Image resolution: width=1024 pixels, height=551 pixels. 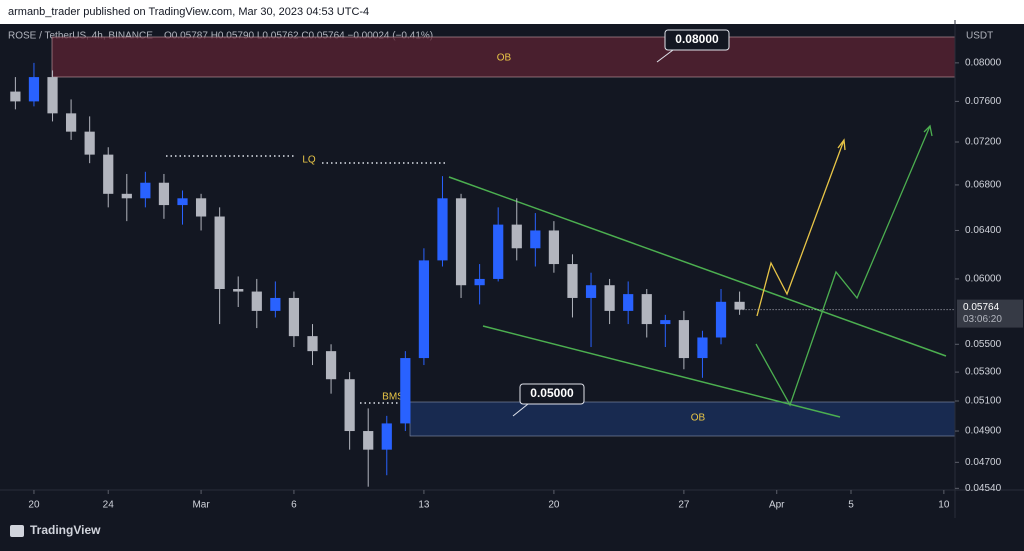 What do you see at coordinates (294, 505) in the screenshot?
I see `x-tick-label: 6` at bounding box center [294, 505].